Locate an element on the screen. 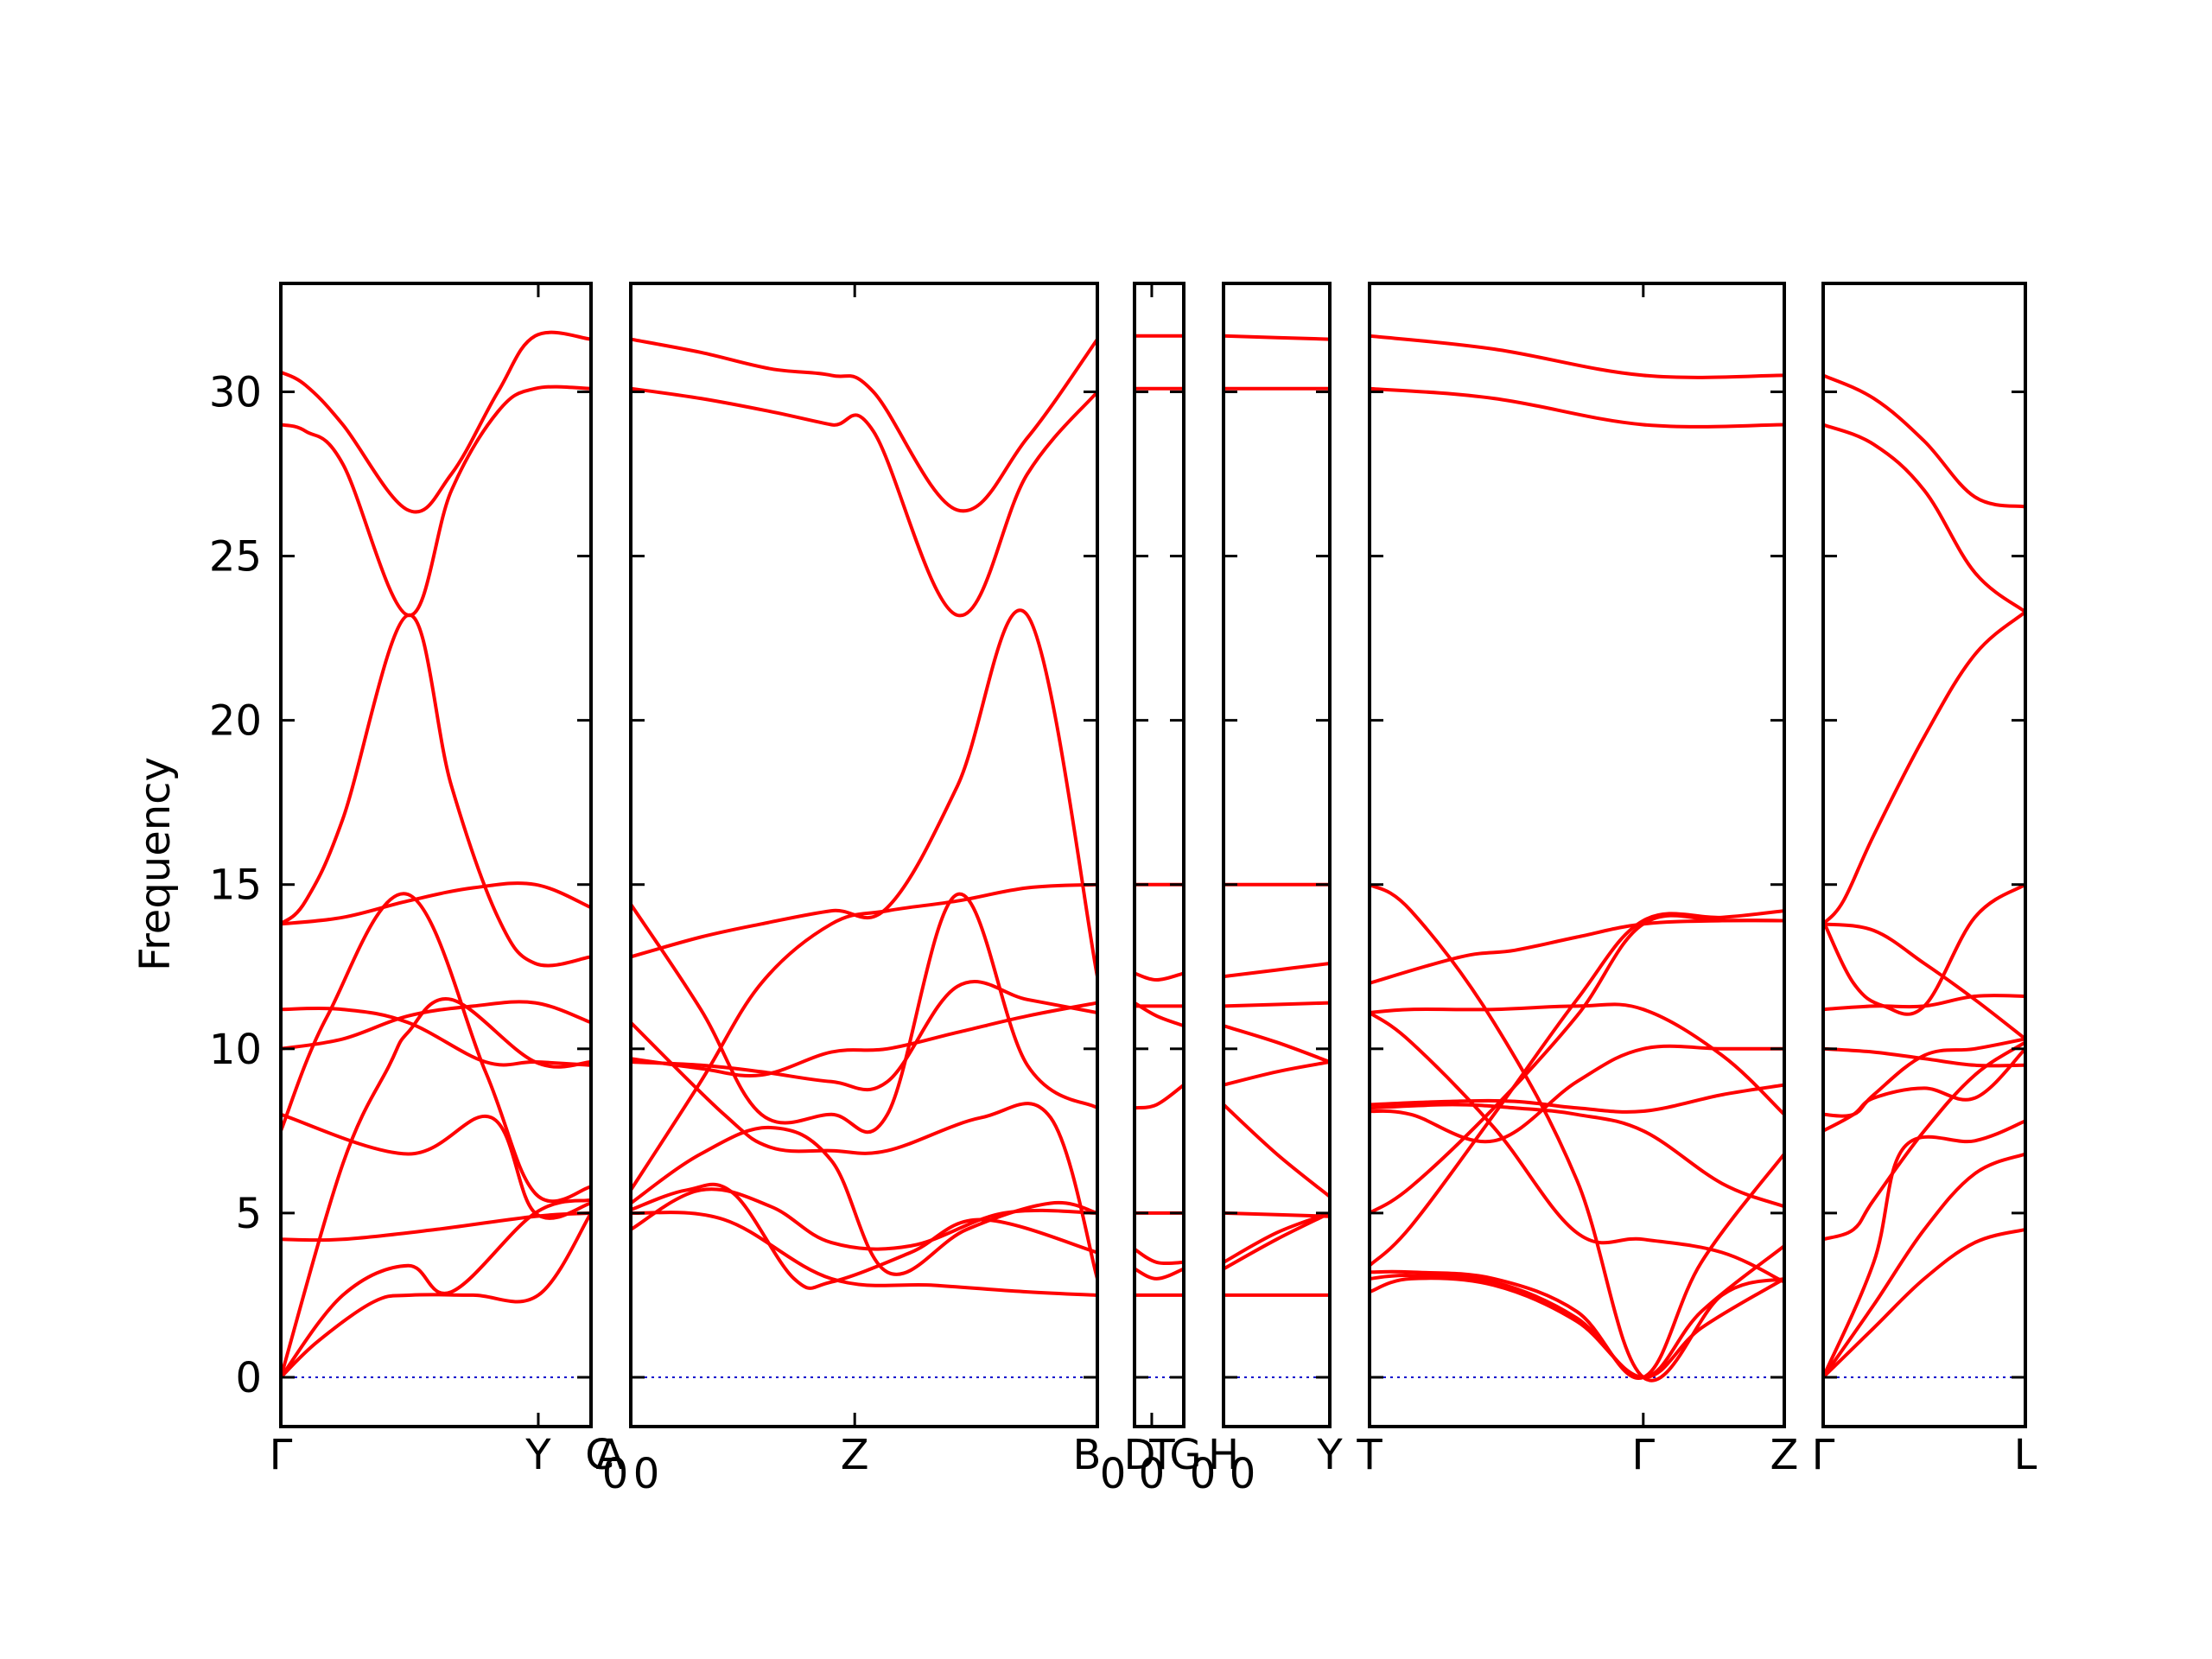 This screenshot has width=2212, height=1659. y-axis-label: Frequency is located at coordinates (155, 864).